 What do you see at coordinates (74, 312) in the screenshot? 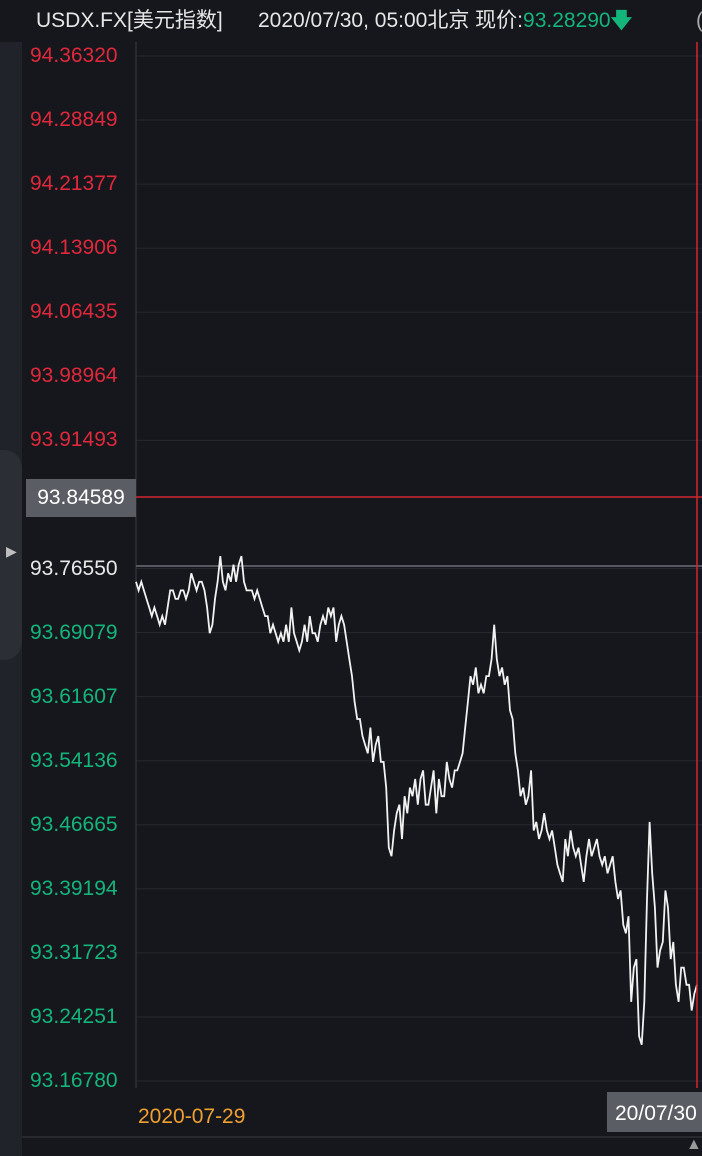
I see `y-tick-label: 94.06435` at bounding box center [74, 312].